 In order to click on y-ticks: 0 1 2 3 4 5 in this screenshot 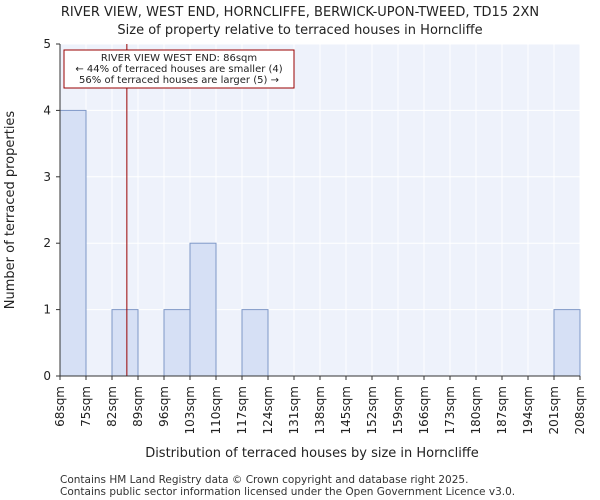, I will do `click(51, 210)`.